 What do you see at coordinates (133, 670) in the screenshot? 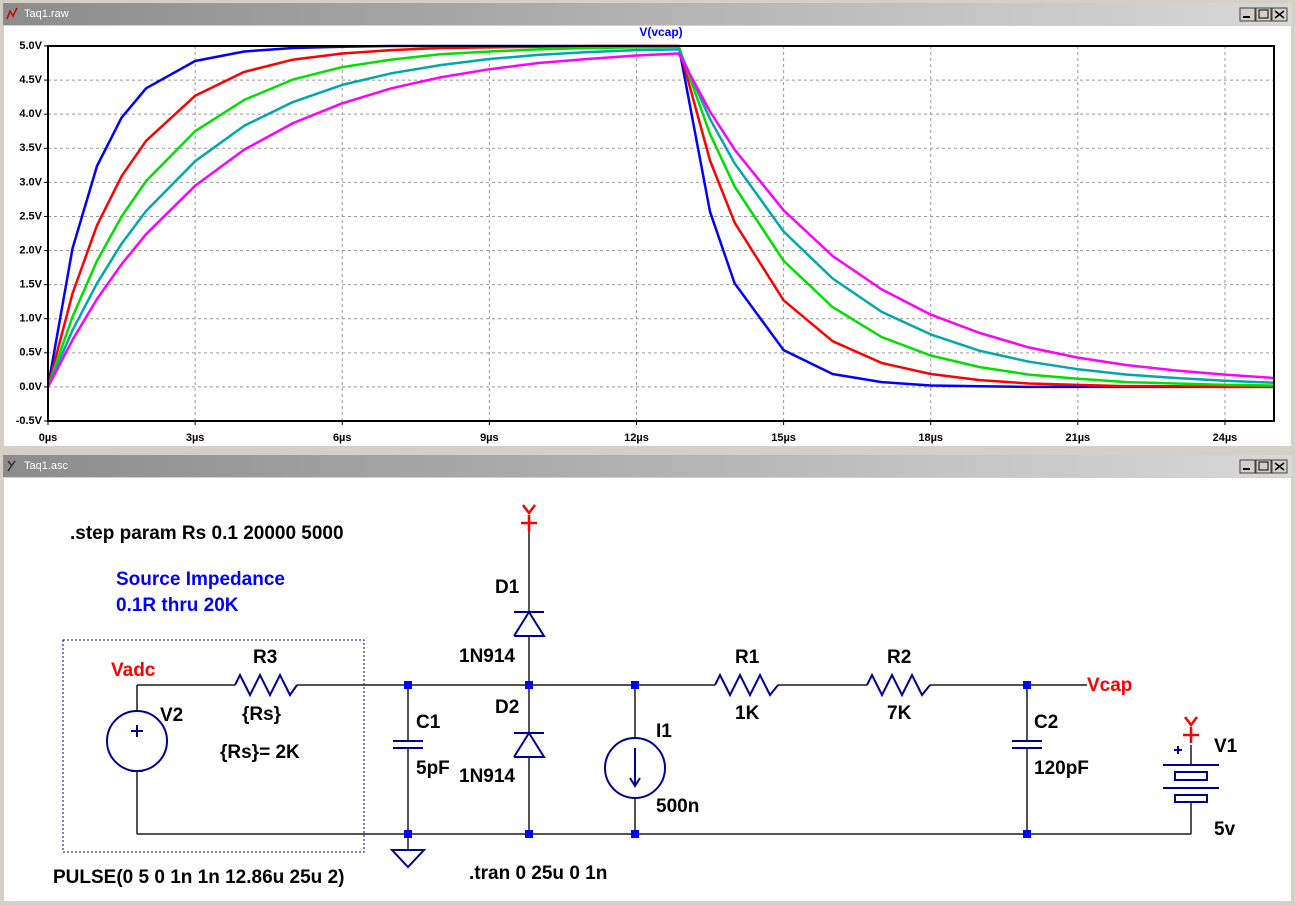
I see `net-label: Vadc` at bounding box center [133, 670].